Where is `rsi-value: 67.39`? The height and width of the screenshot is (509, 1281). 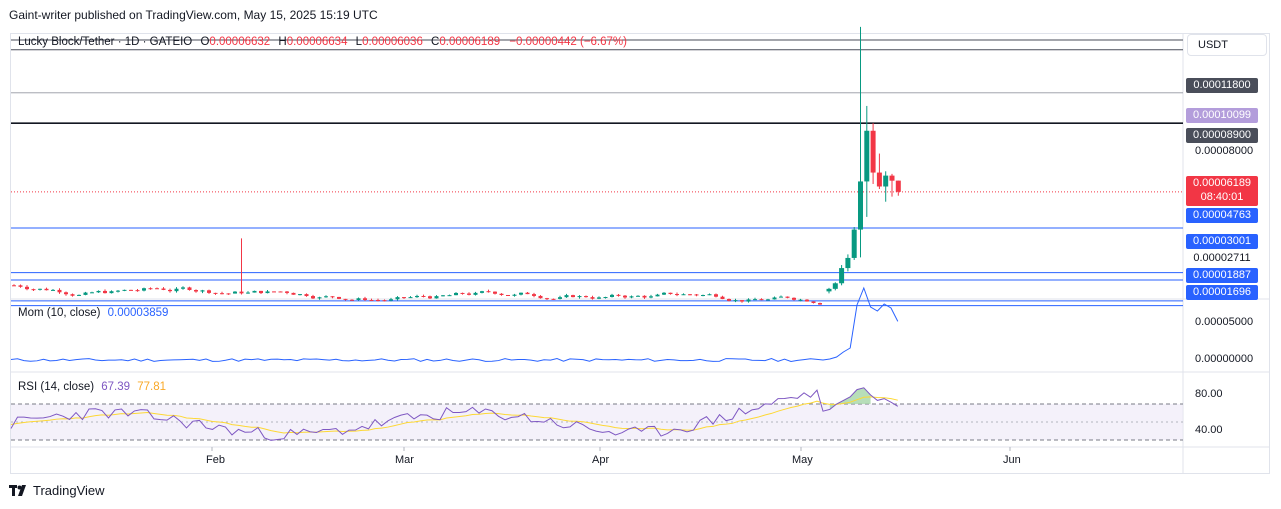 rsi-value: 67.39 is located at coordinates (116, 387).